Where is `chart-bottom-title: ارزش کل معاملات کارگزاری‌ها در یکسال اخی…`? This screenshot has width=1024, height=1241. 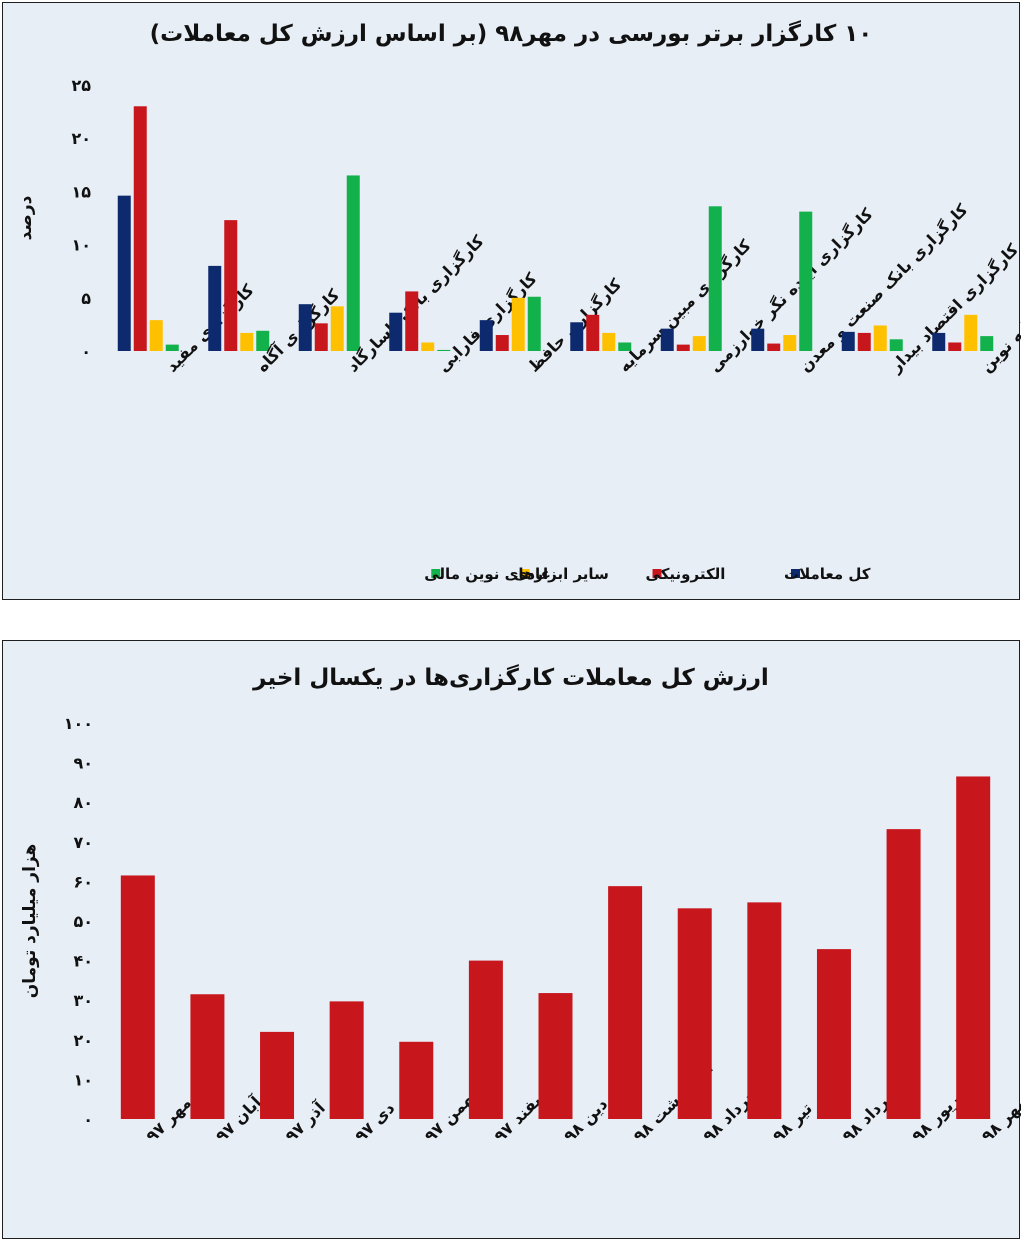 chart-bottom-title: ارزش کل معاملات کارگزاری‌ها در یکسال اخی… is located at coordinates (511, 678).